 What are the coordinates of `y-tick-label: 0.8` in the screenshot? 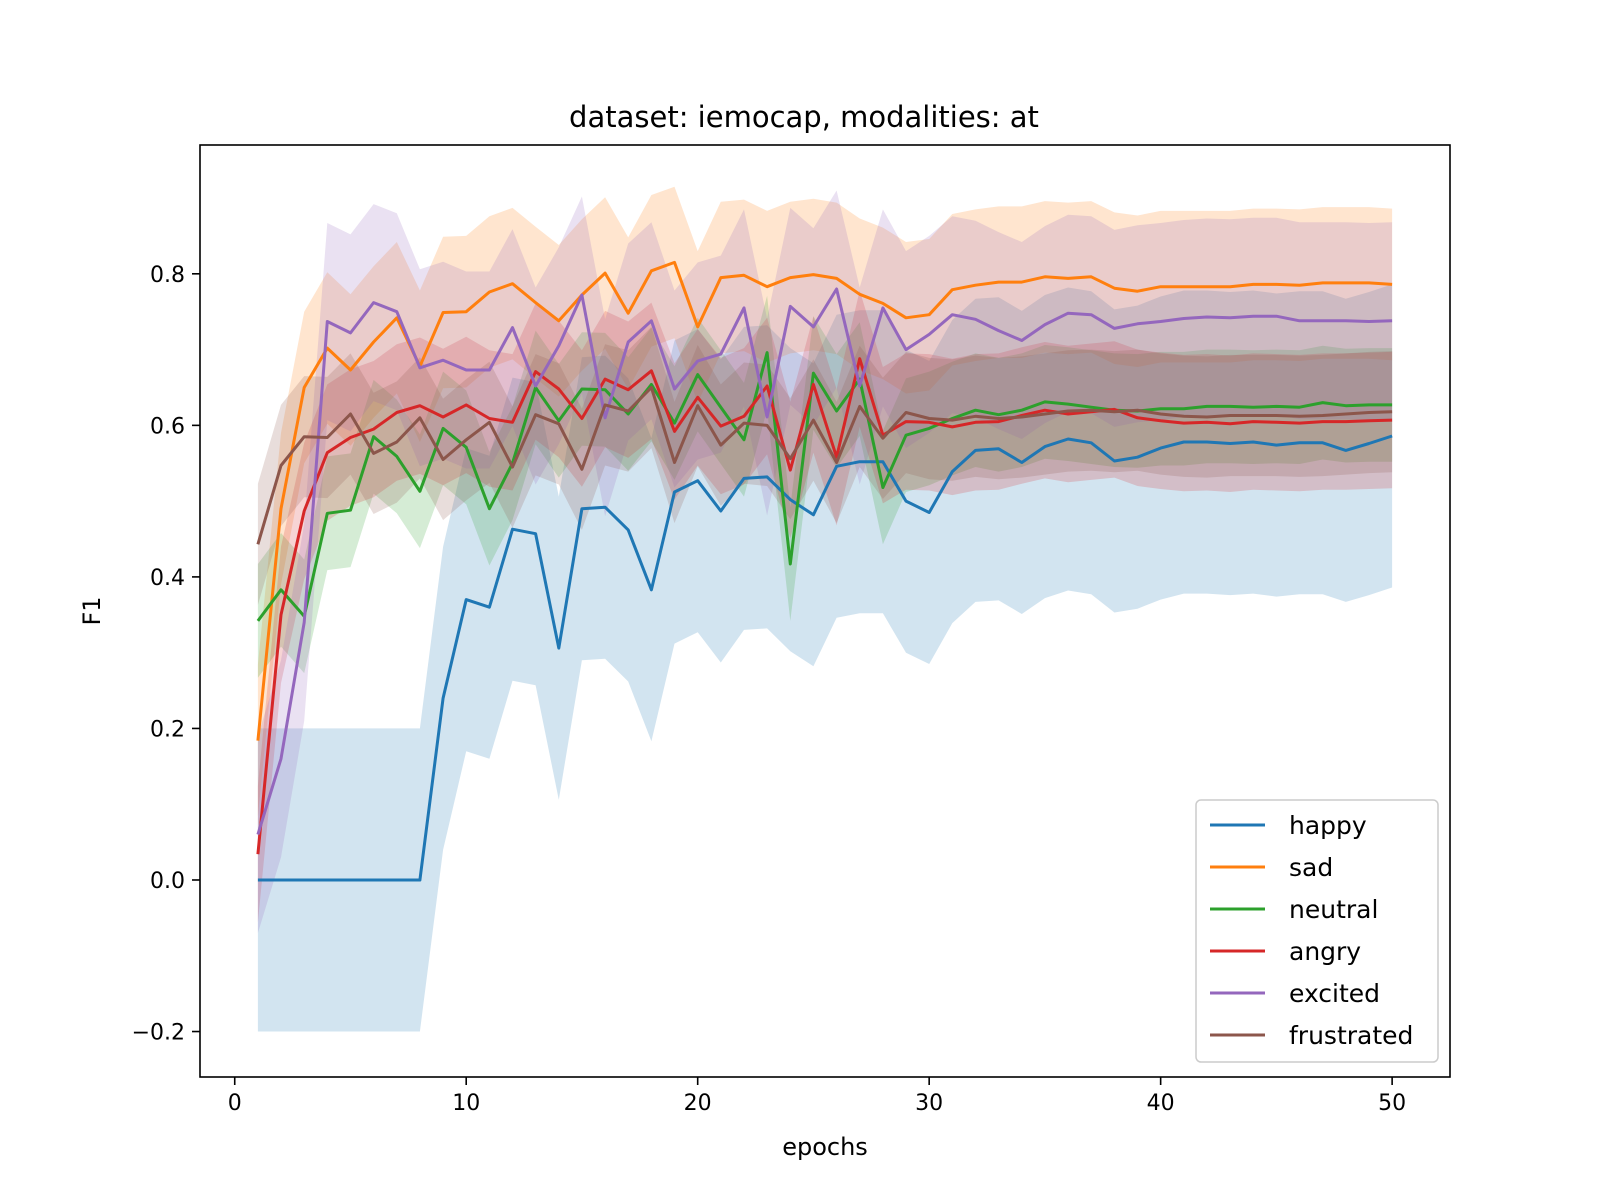 It's located at (167, 275).